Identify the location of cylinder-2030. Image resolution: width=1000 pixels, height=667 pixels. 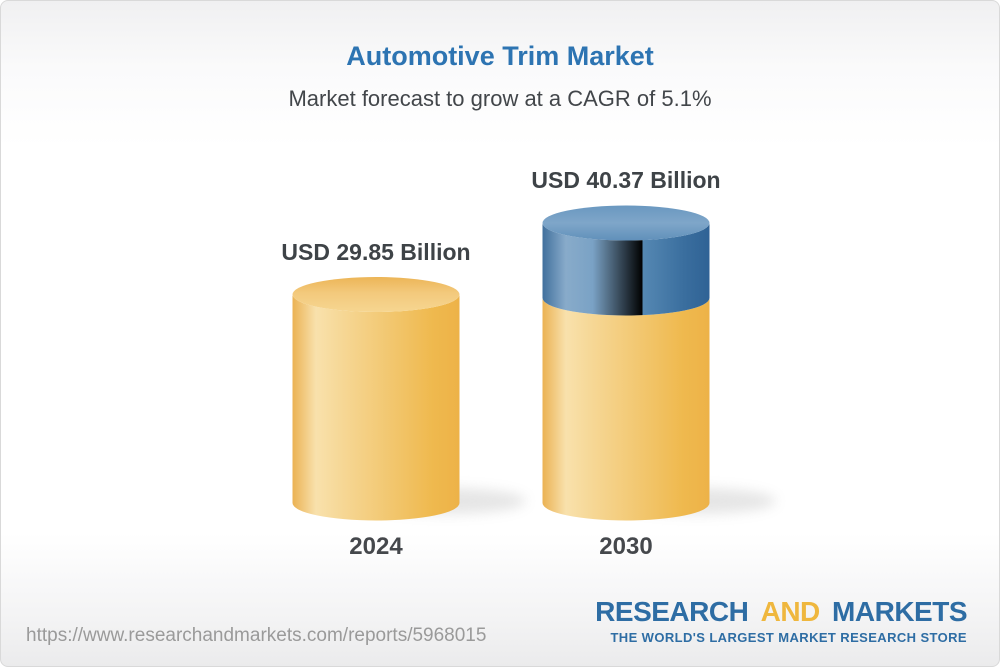
(626, 363).